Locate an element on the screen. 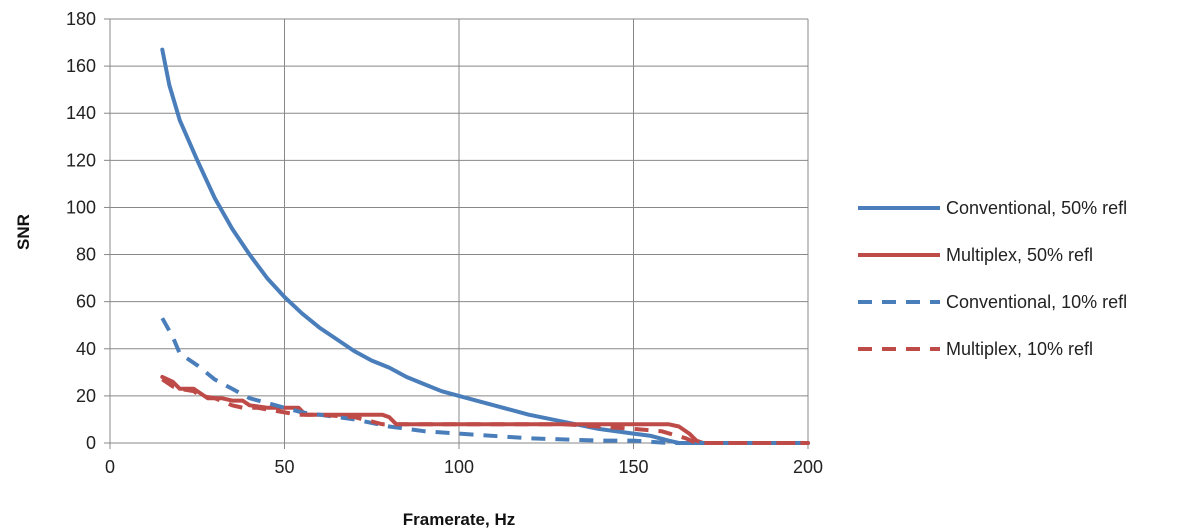  y-tick-label: 80 is located at coordinates (86, 255).